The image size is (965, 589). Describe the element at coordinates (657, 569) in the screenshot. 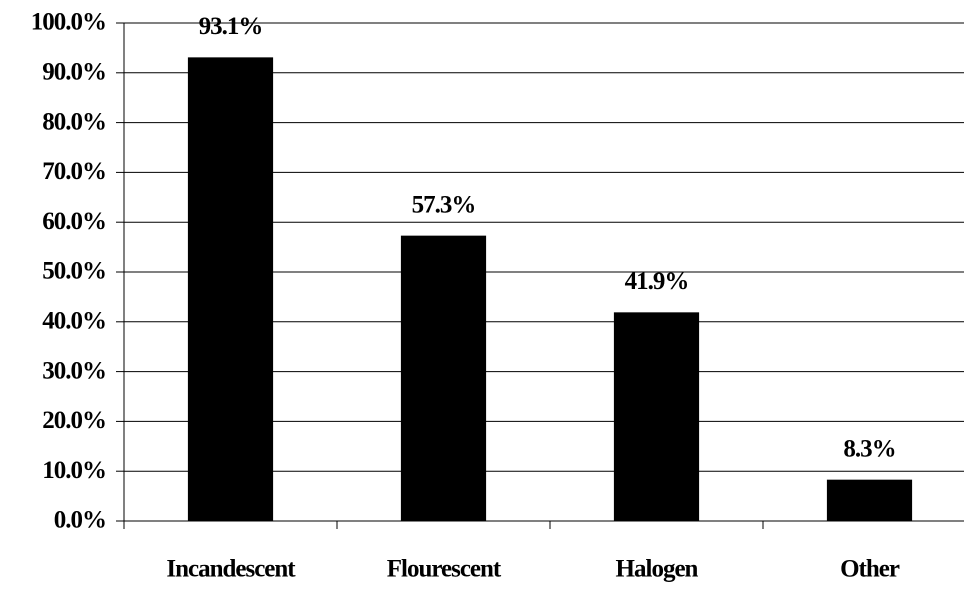

I see `x-tick-label: Halogen` at that location.